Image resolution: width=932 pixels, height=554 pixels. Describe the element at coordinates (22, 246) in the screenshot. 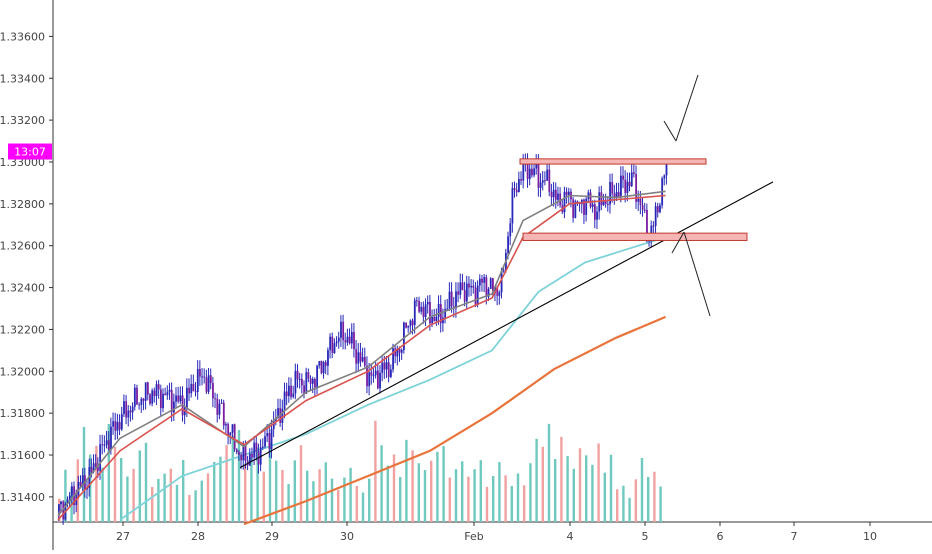

I see `y-tick-label: 1.32600` at that location.